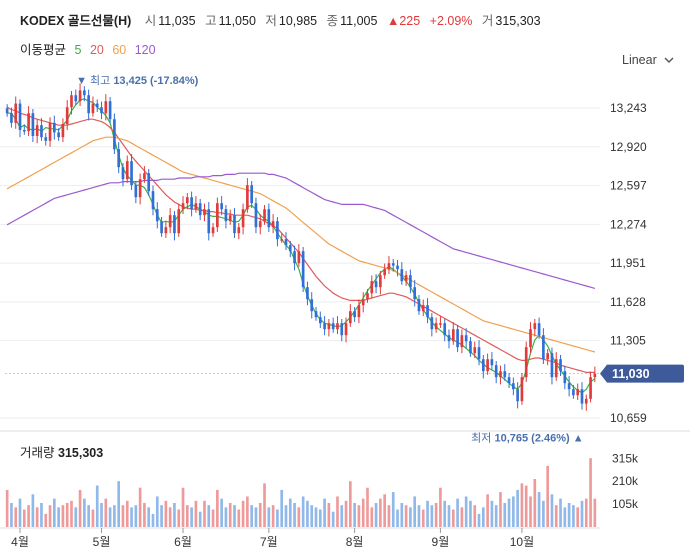  Describe the element at coordinates (527, 437) in the screenshot. I see `min-price-marker: 최저 10,765 (2.46%) ▲` at that location.